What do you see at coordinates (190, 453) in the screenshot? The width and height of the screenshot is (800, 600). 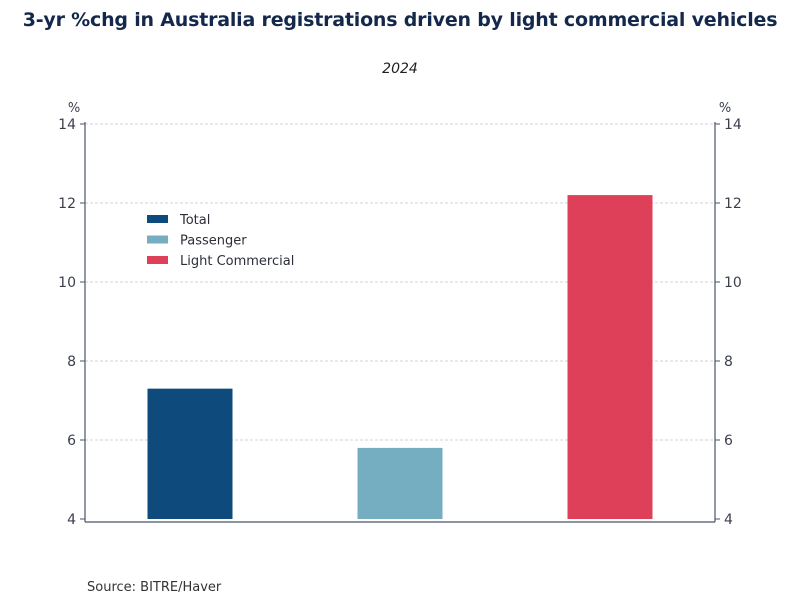 I see `bar-total` at bounding box center [190, 453].